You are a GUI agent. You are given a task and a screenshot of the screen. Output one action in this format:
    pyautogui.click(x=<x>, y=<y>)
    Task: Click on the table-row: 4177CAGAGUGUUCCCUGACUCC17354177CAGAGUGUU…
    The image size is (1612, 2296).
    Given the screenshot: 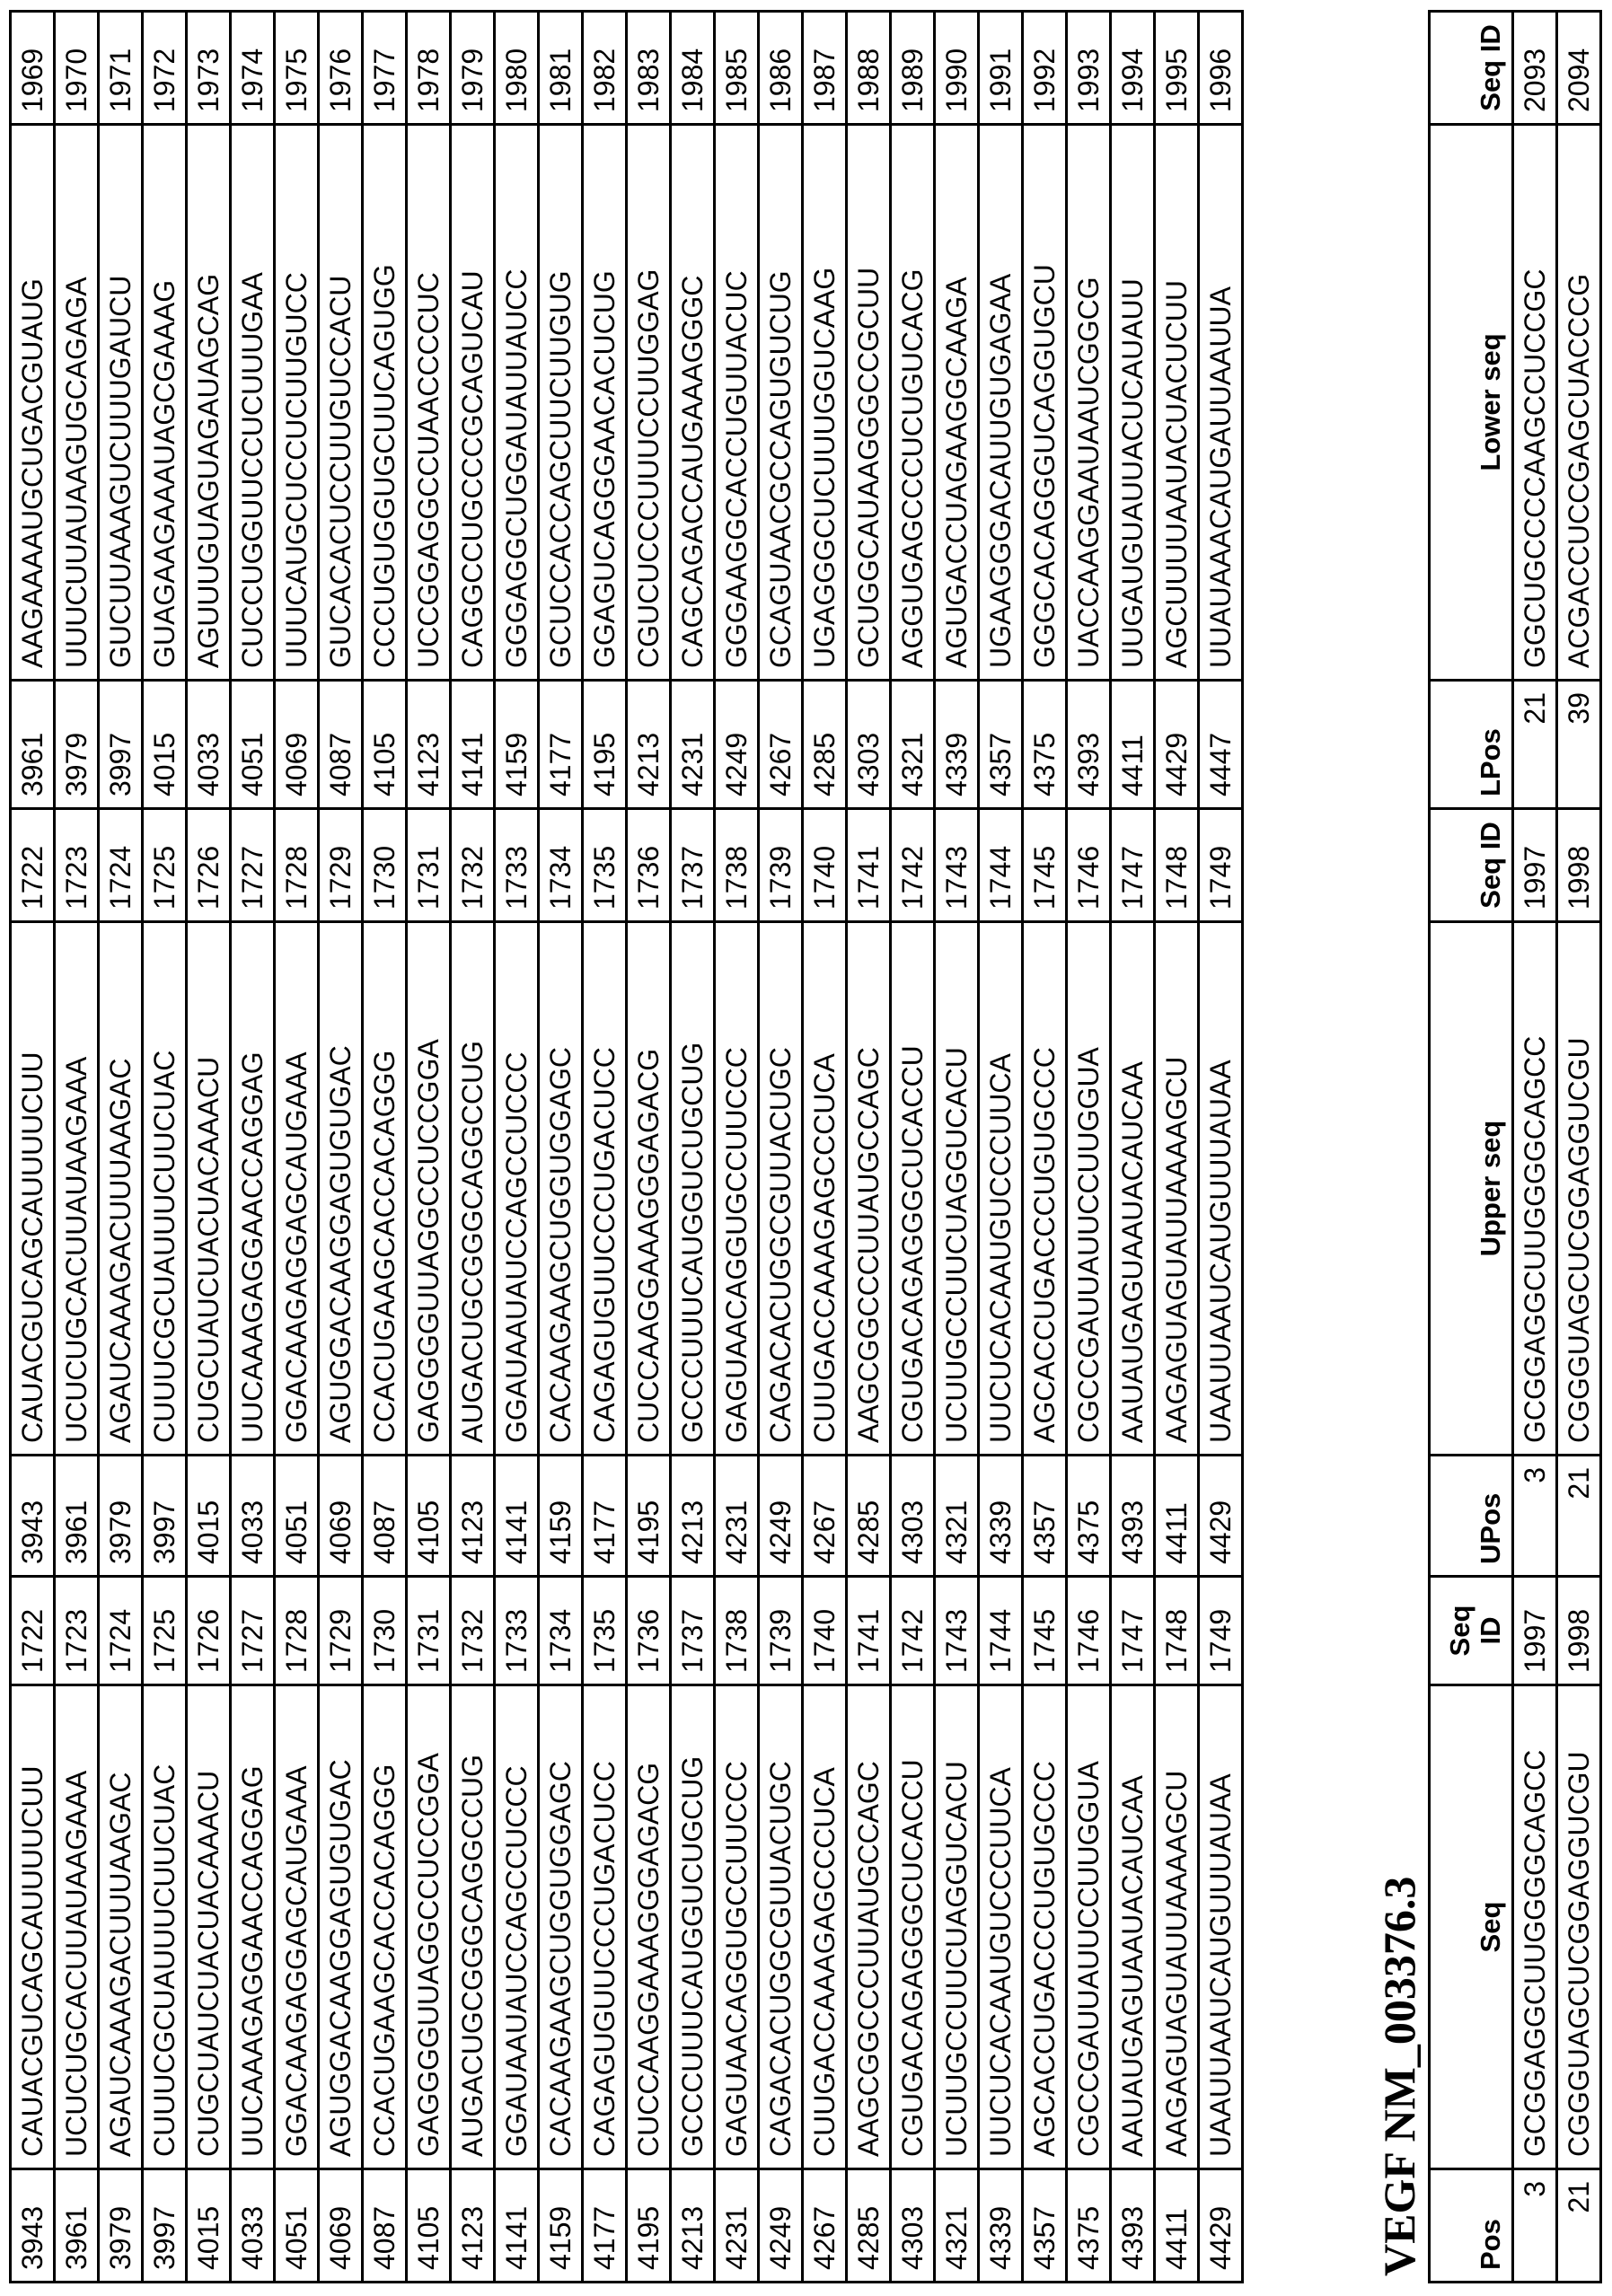 What is the action you would take?
    pyautogui.click(x=605, y=1147)
    